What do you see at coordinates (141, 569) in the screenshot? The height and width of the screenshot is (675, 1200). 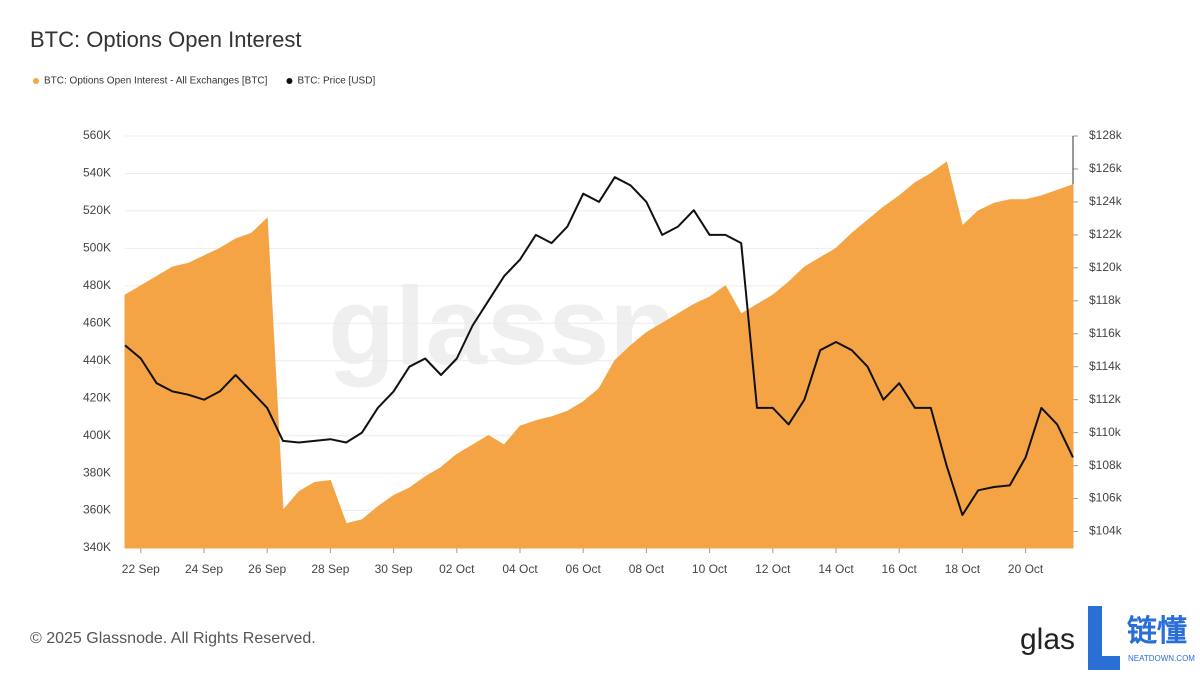 I see `x-tick-label: 22 Sep` at bounding box center [141, 569].